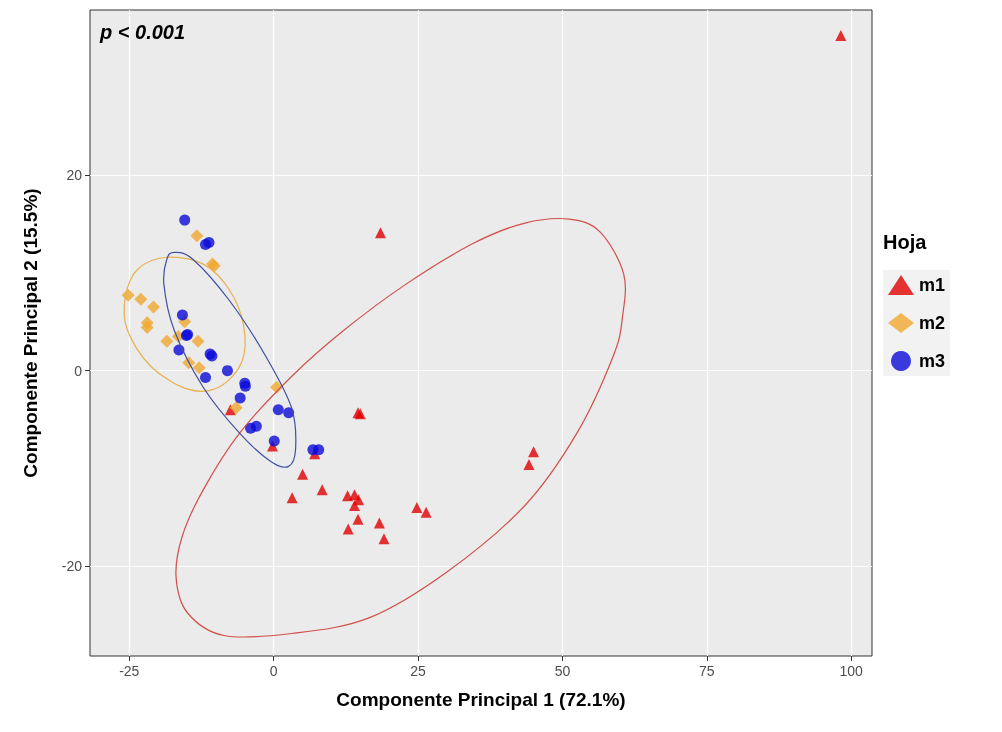  Describe the element at coordinates (905, 242) in the screenshot. I see `legend-title: Hoja` at that location.